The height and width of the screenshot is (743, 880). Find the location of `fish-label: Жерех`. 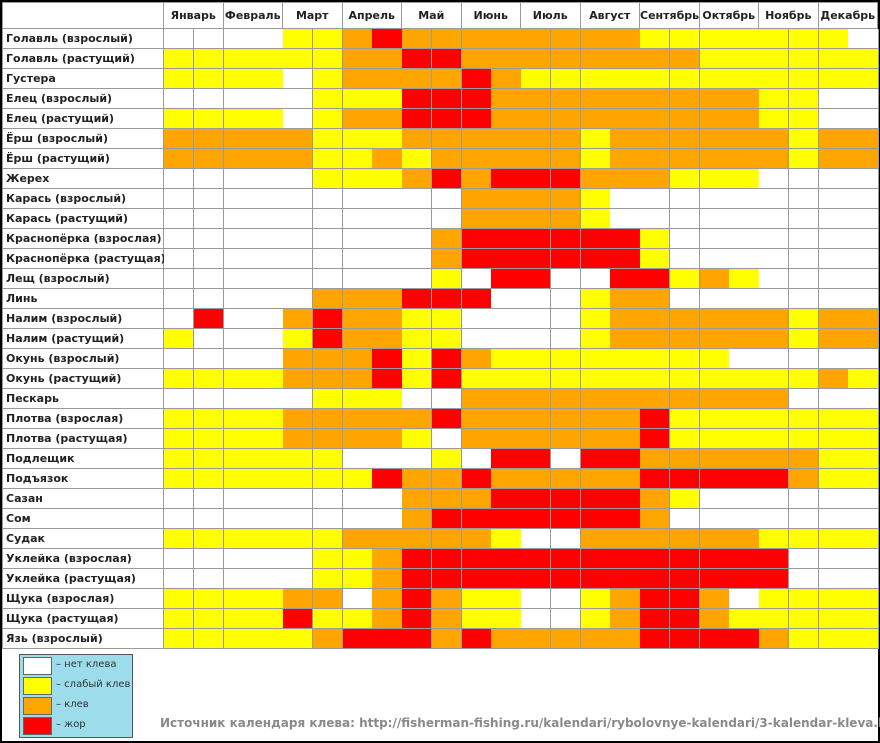

fish-label: Жерех is located at coordinates (83, 179).